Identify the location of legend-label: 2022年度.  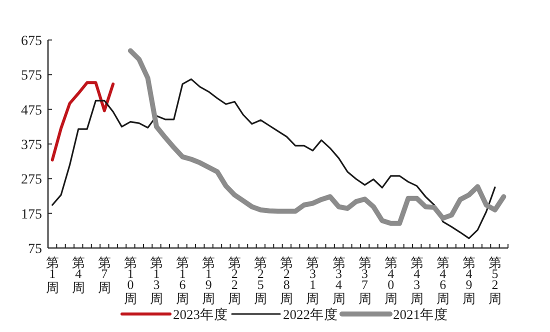
(310, 314).